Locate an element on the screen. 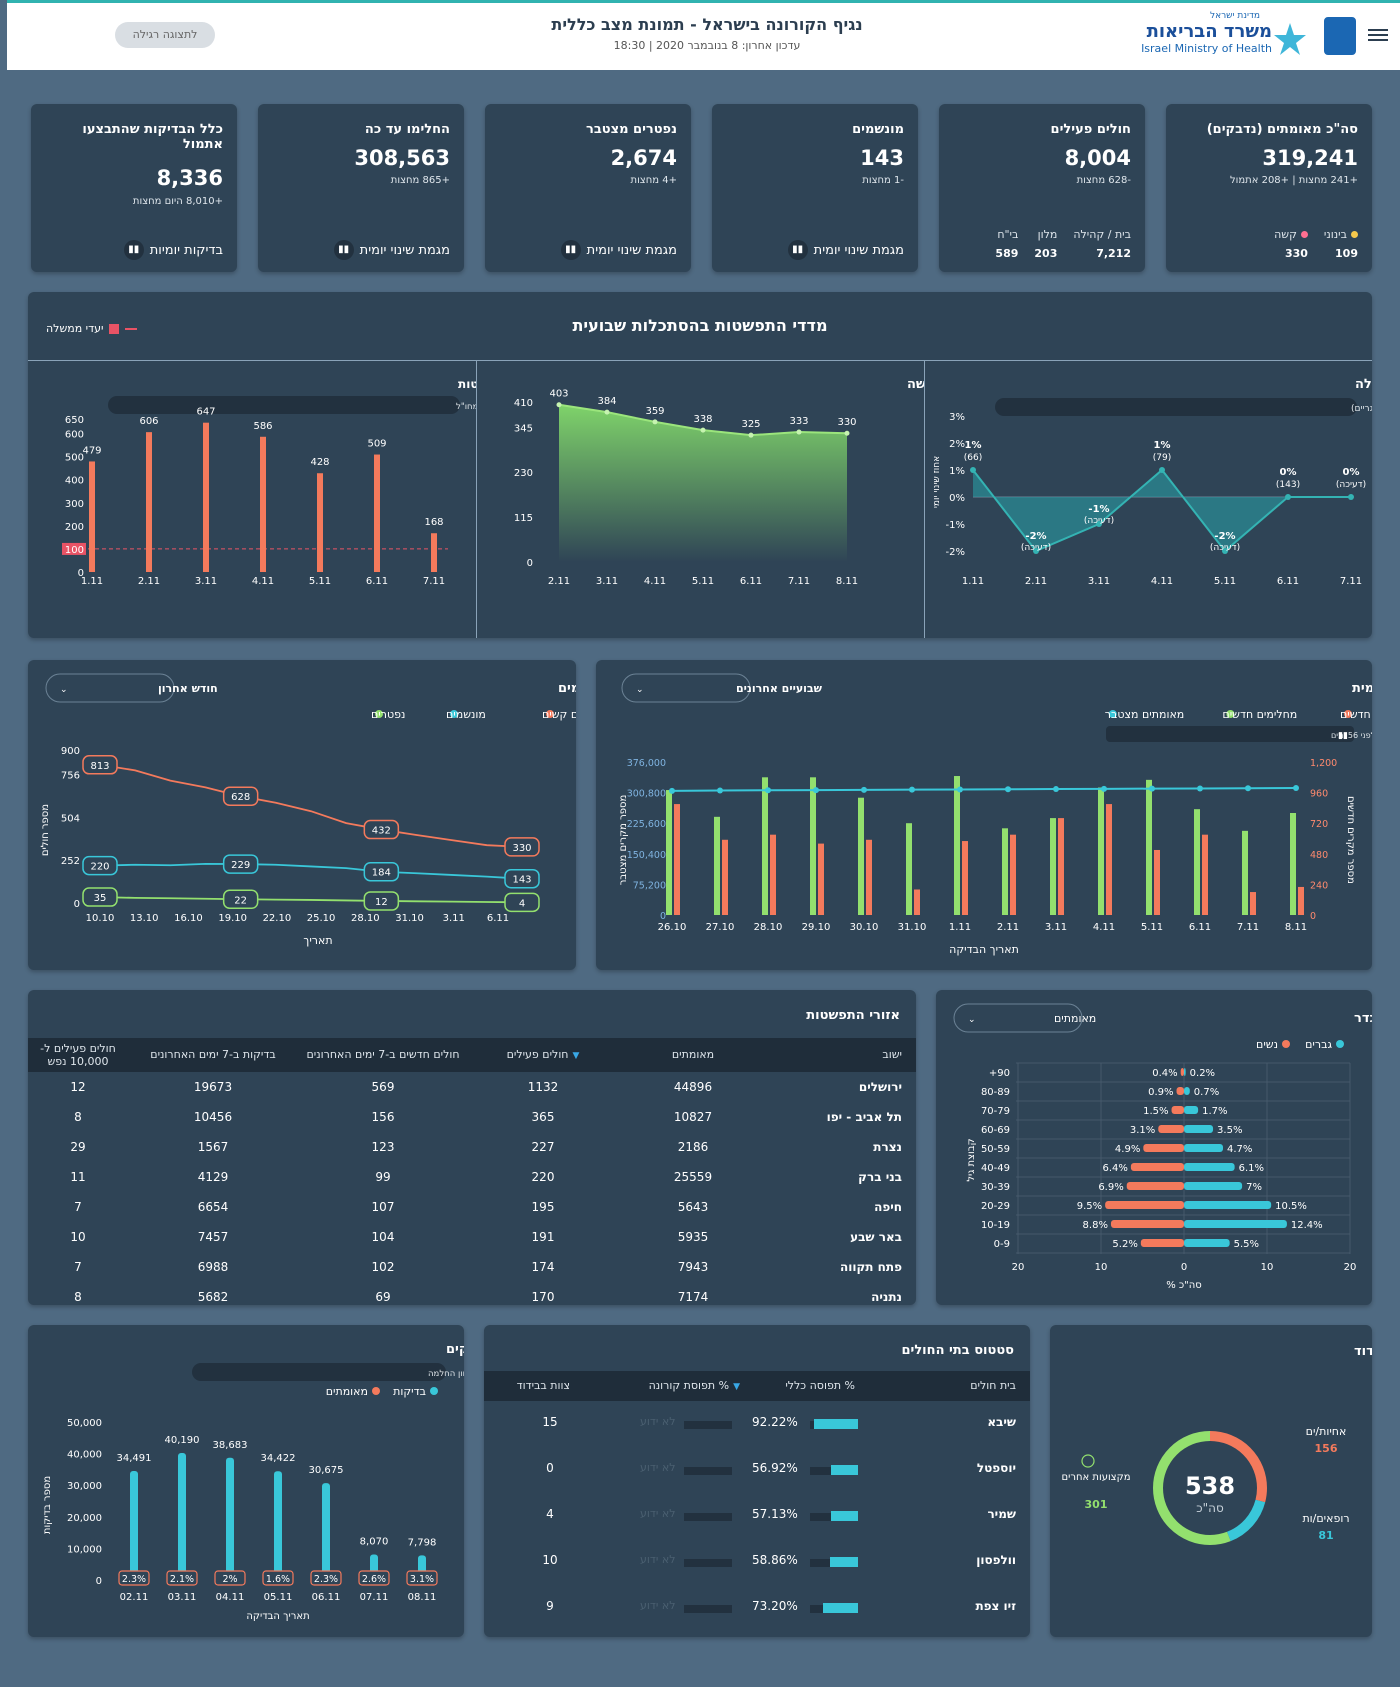 This screenshot has height=1687, width=1400. hosp-name: יוספטל is located at coordinates (996, 1468).